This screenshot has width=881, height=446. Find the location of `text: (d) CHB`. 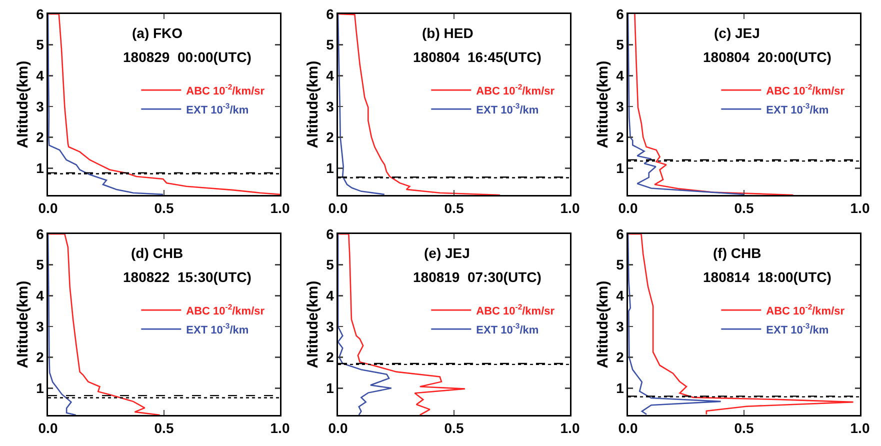

text: (d) CHB is located at coordinates (157, 253).